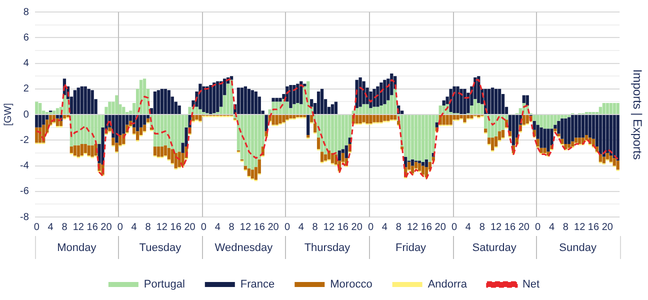  What do you see at coordinates (26, 12) in the screenshot?
I see `y-tick-label: 8` at bounding box center [26, 12].